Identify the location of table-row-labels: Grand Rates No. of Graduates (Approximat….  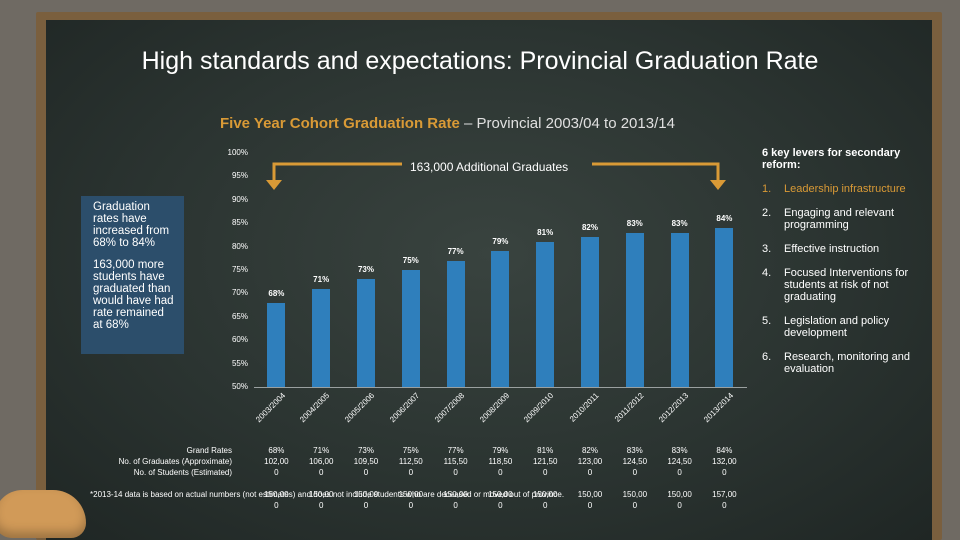
(149, 461).